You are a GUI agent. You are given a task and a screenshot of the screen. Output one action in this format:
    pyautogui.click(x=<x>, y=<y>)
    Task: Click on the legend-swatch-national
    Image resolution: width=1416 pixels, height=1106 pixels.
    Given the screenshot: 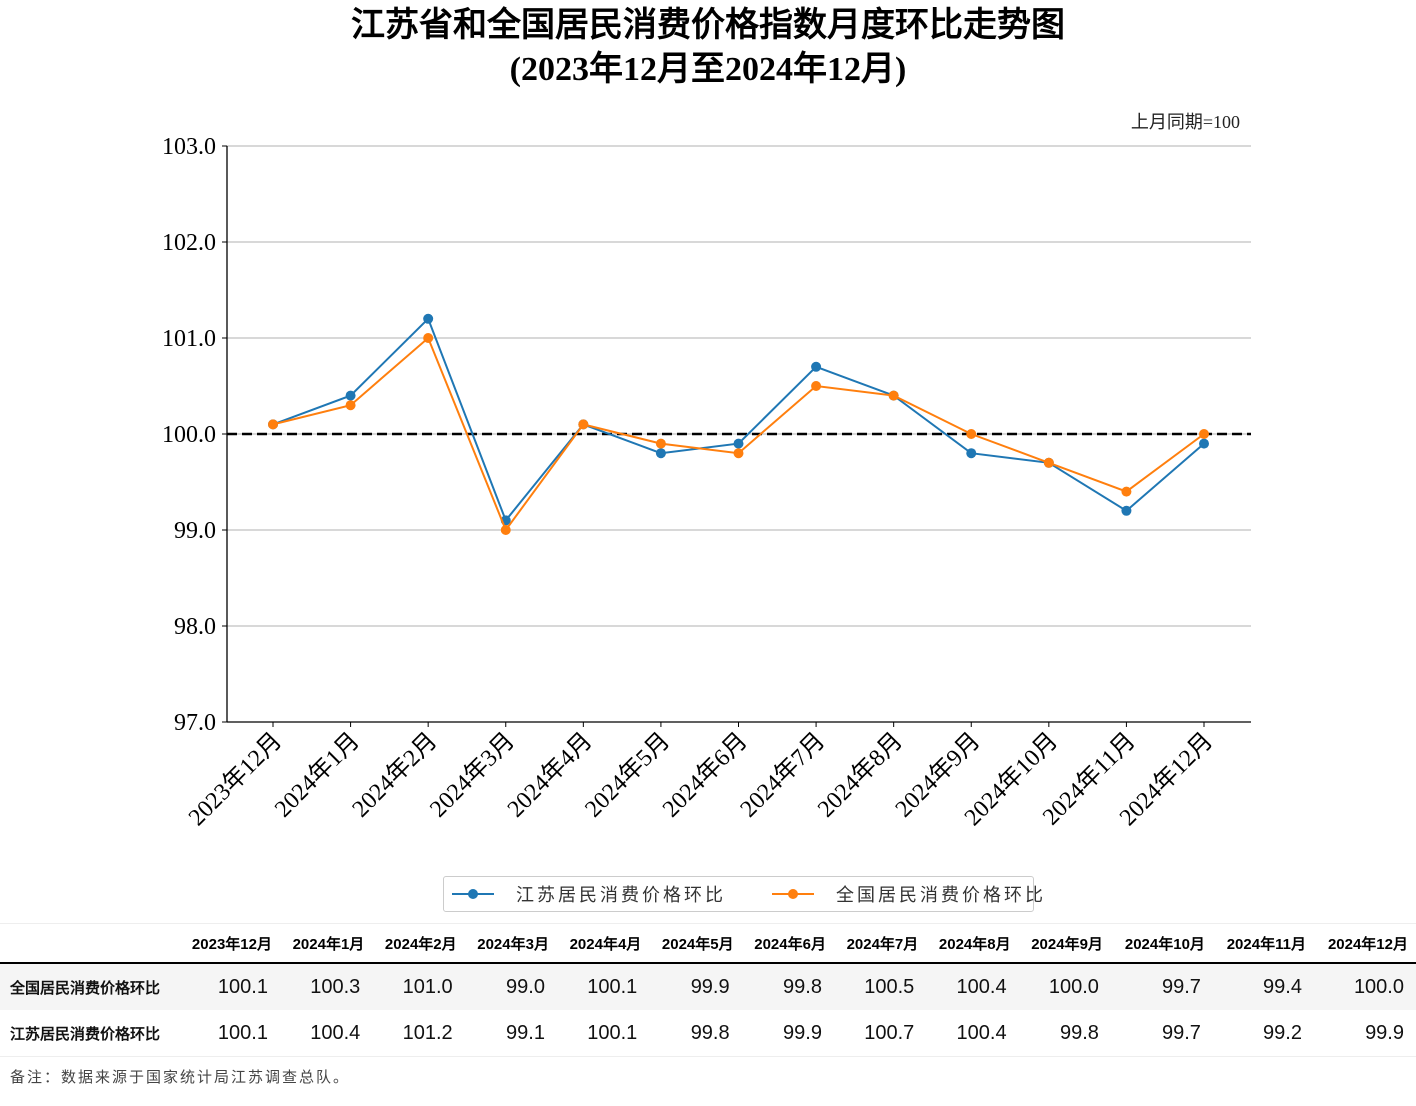 What is the action you would take?
    pyautogui.click(x=793, y=894)
    